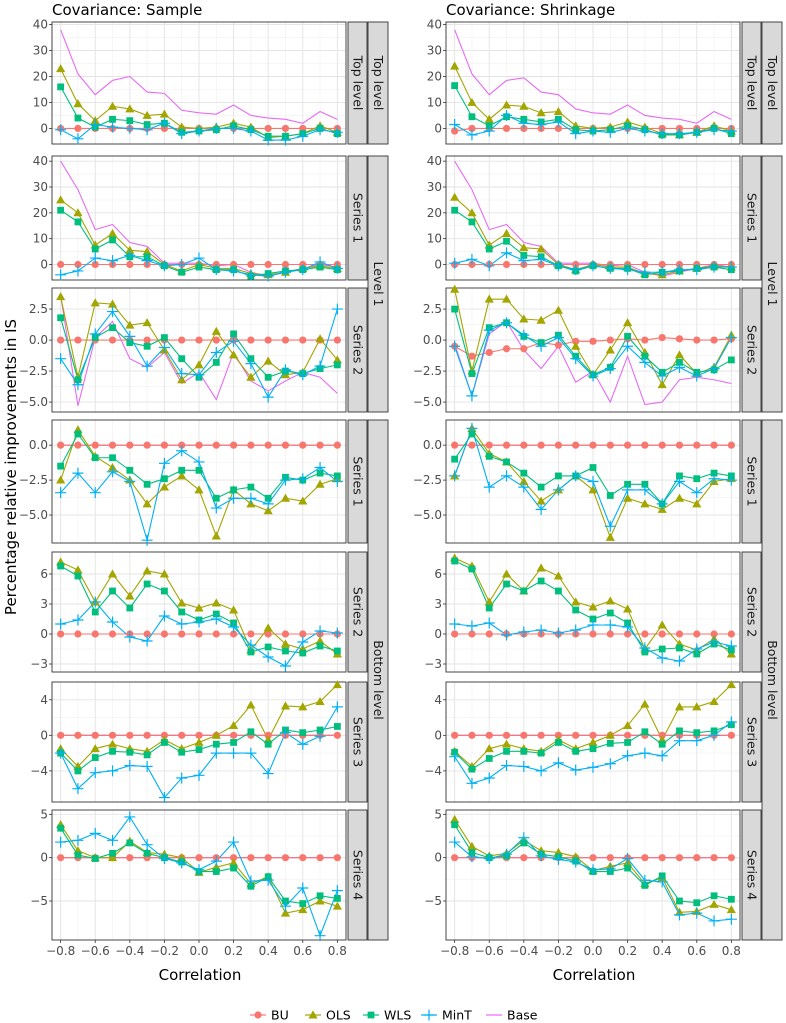  I want to click on x-axis-label-right: Correlation, so click(594, 975).